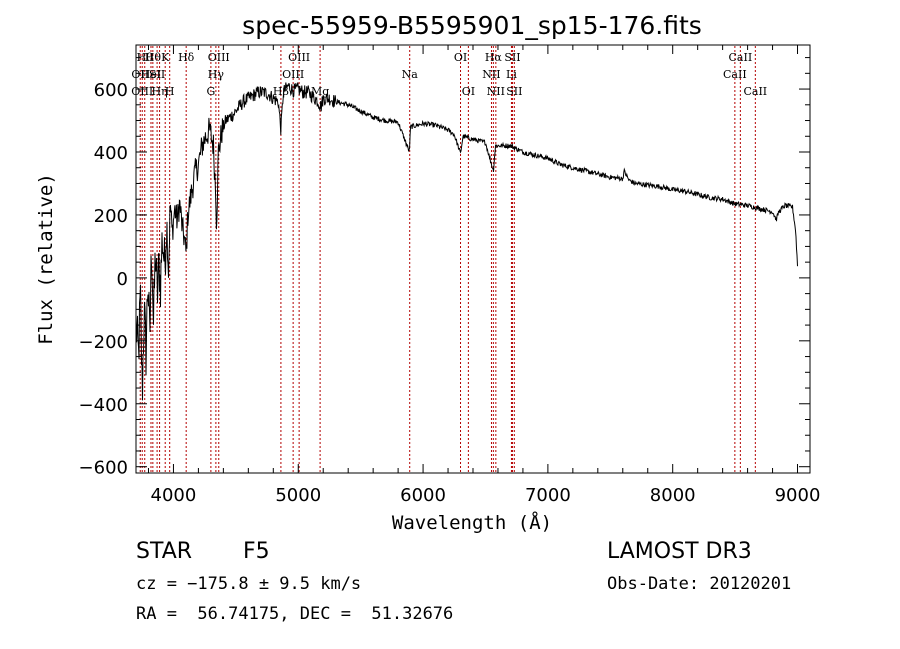 Image resolution: width=900 pixels, height=649 pixels. Describe the element at coordinates (320, 91) in the screenshot. I see `spectral-line-label: Mg` at that location.